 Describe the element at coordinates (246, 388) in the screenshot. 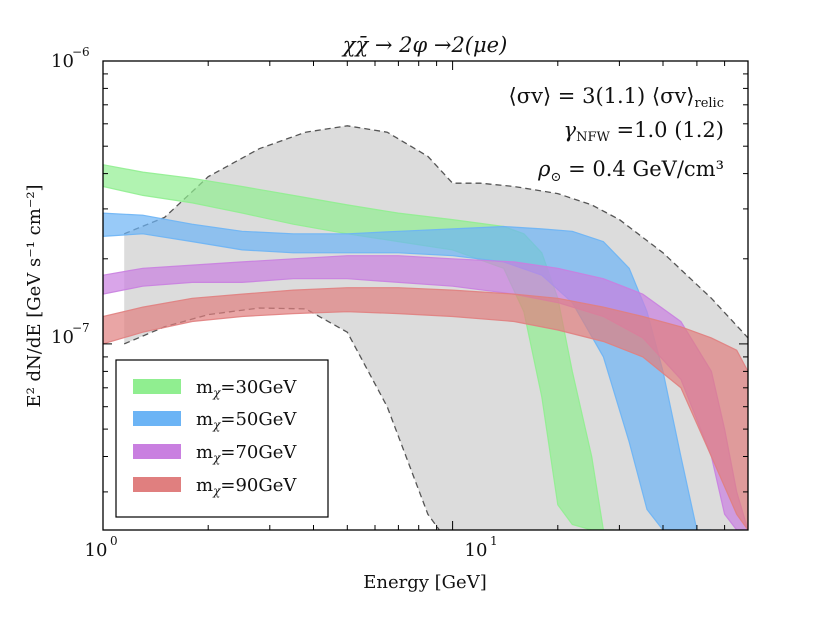

I see `legend-label-30gev: mχ=30GeV` at that location.